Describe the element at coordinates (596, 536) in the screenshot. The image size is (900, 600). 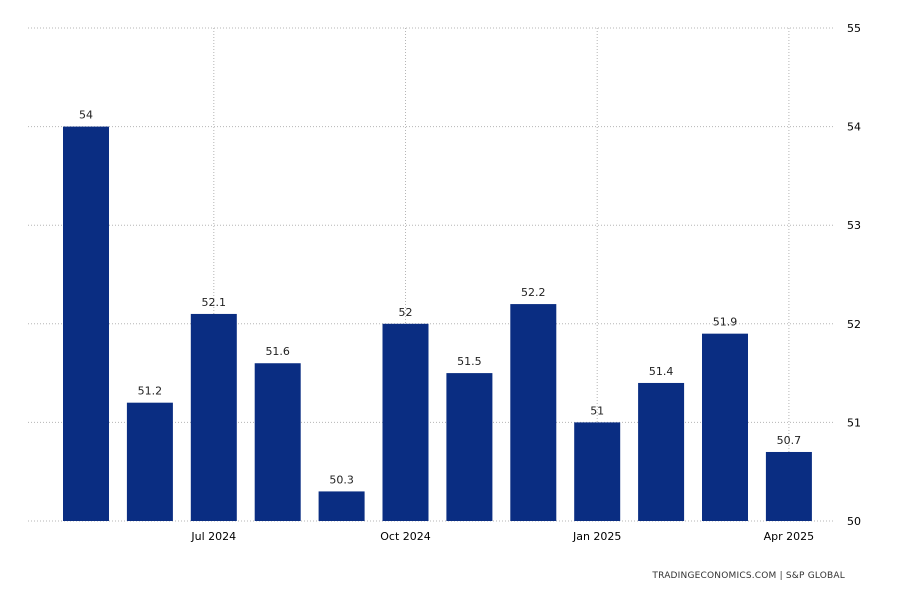
I see `x-tick-label: Jan 2025` at that location.